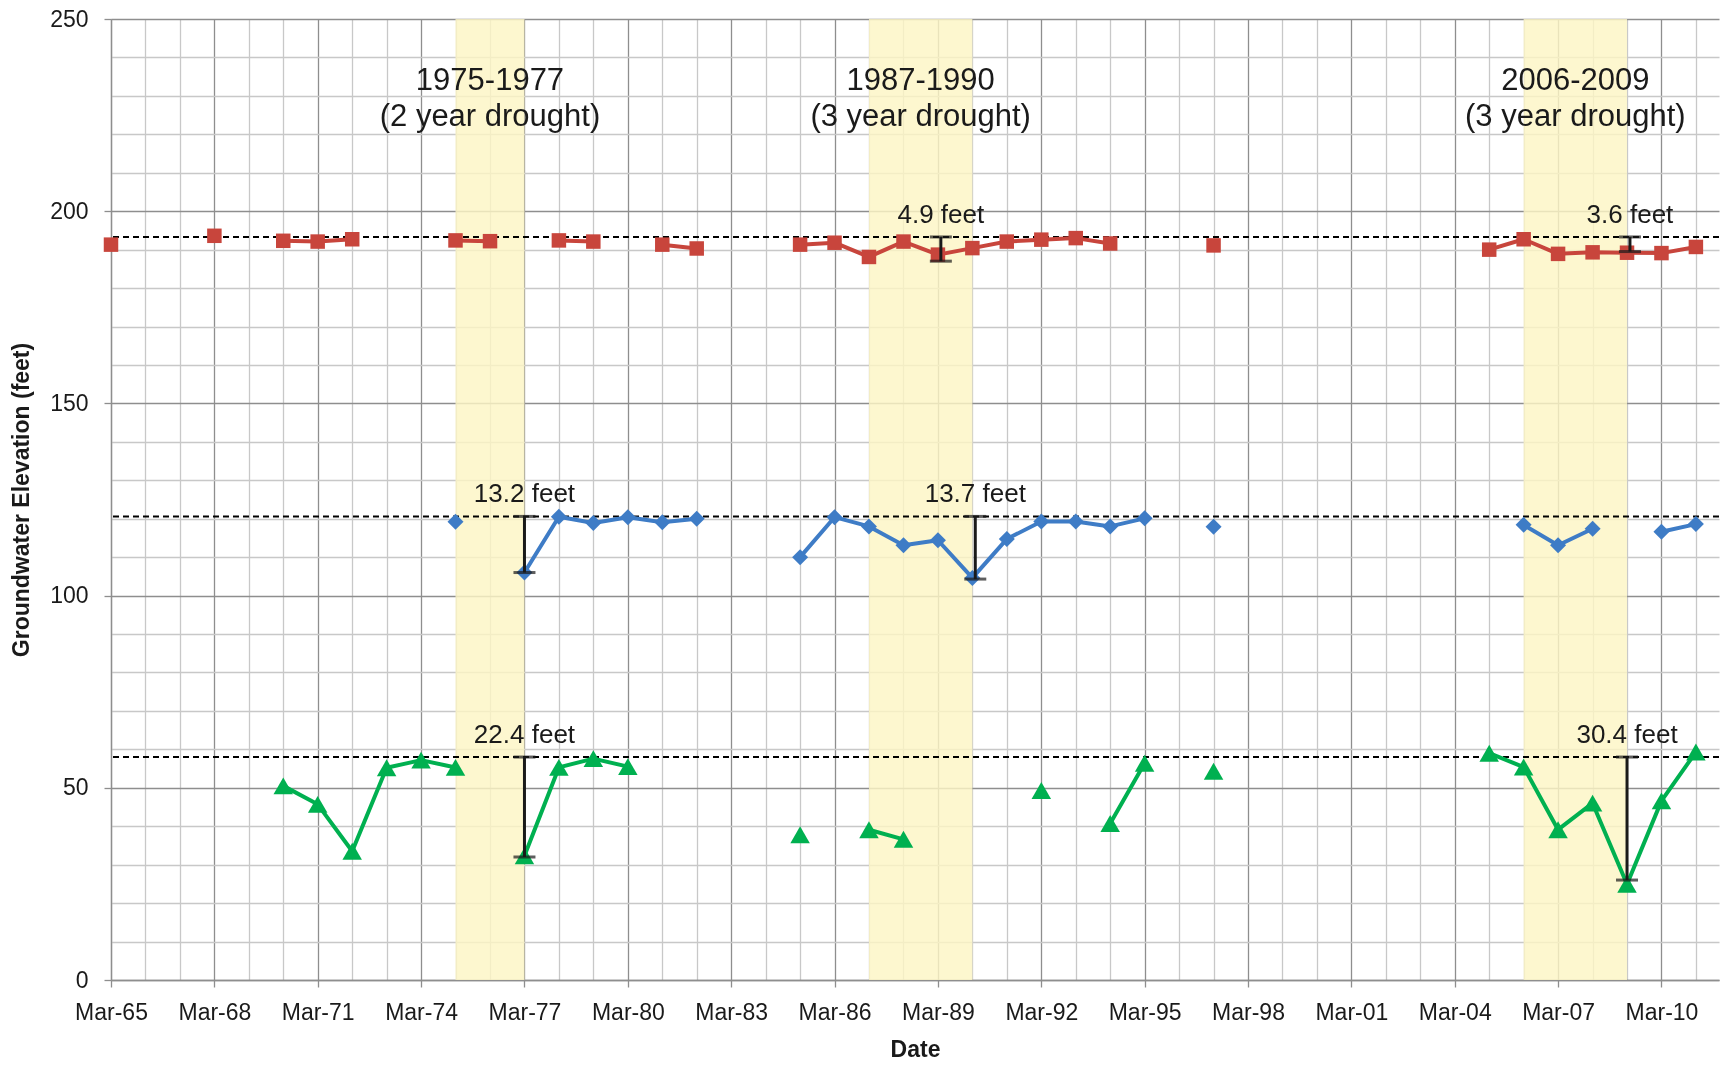  What do you see at coordinates (1558, 1011) in the screenshot?
I see `x-tick-label: Mar-07` at bounding box center [1558, 1011].